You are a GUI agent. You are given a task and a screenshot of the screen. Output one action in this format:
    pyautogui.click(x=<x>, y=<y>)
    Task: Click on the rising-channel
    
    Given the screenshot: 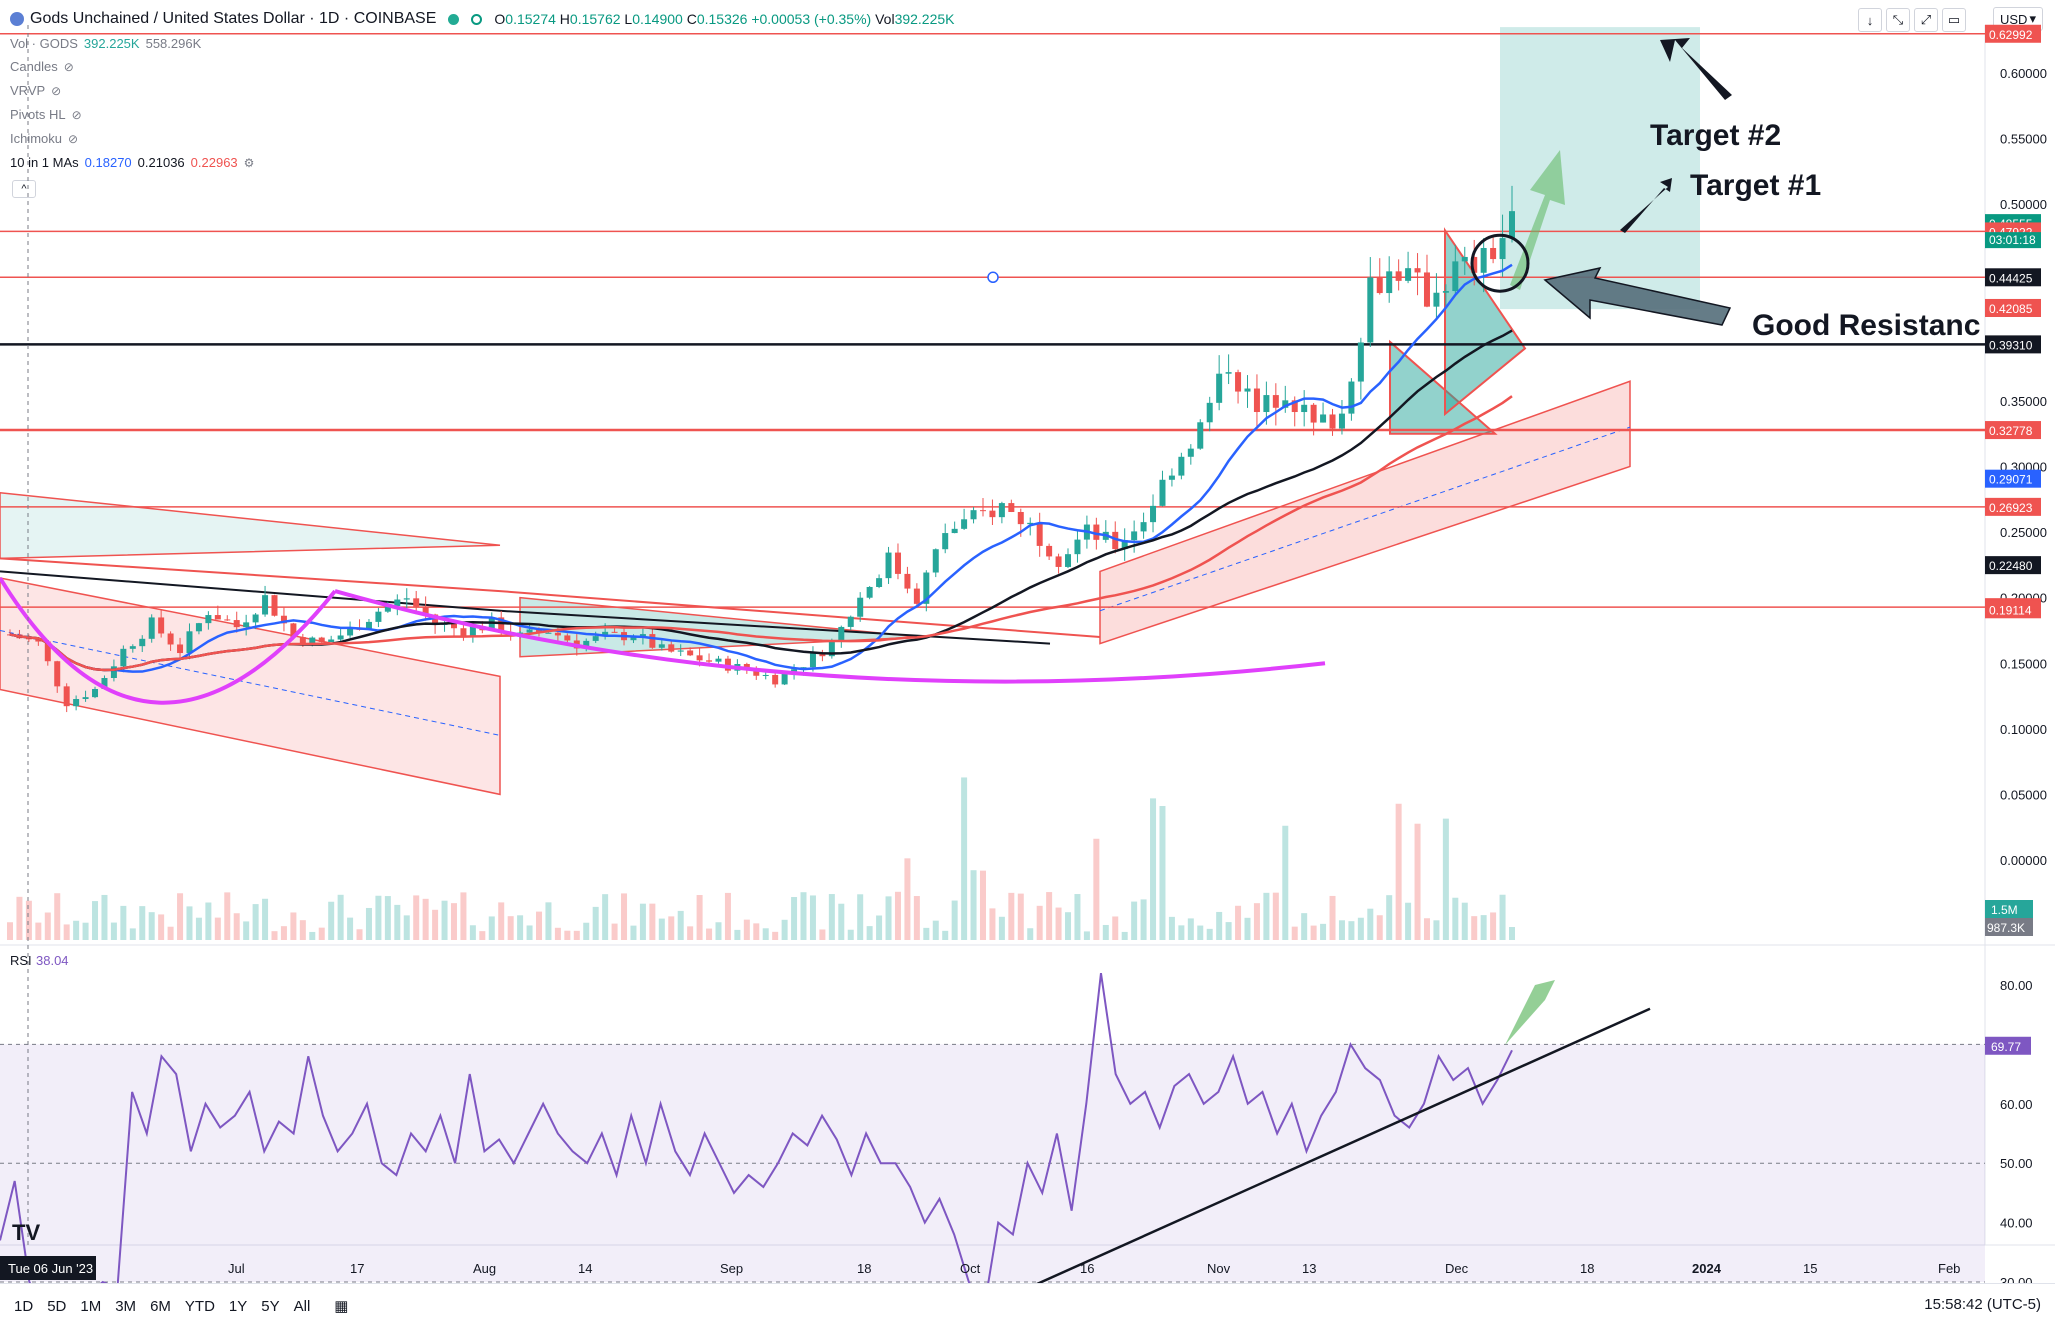 What is the action you would take?
    pyautogui.click(x=1365, y=512)
    